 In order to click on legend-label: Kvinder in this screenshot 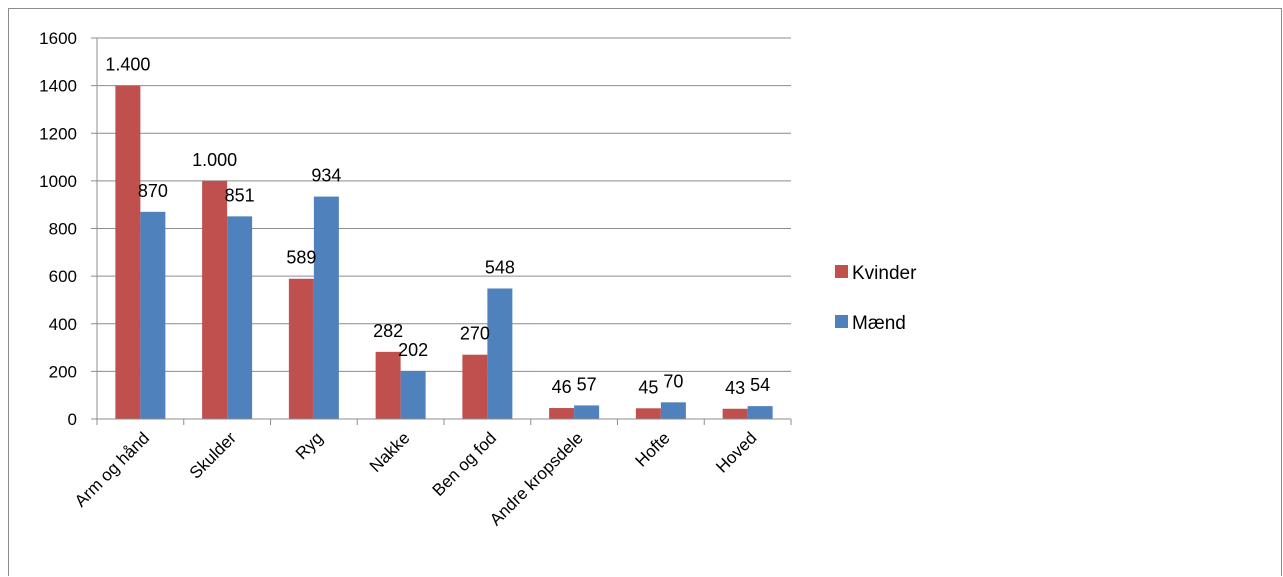, I will do `click(884, 273)`.